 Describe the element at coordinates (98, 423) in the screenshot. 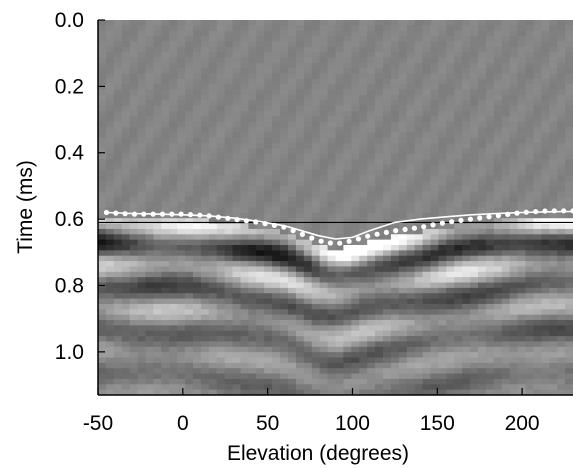

I see `x-tick-label: -50` at that location.